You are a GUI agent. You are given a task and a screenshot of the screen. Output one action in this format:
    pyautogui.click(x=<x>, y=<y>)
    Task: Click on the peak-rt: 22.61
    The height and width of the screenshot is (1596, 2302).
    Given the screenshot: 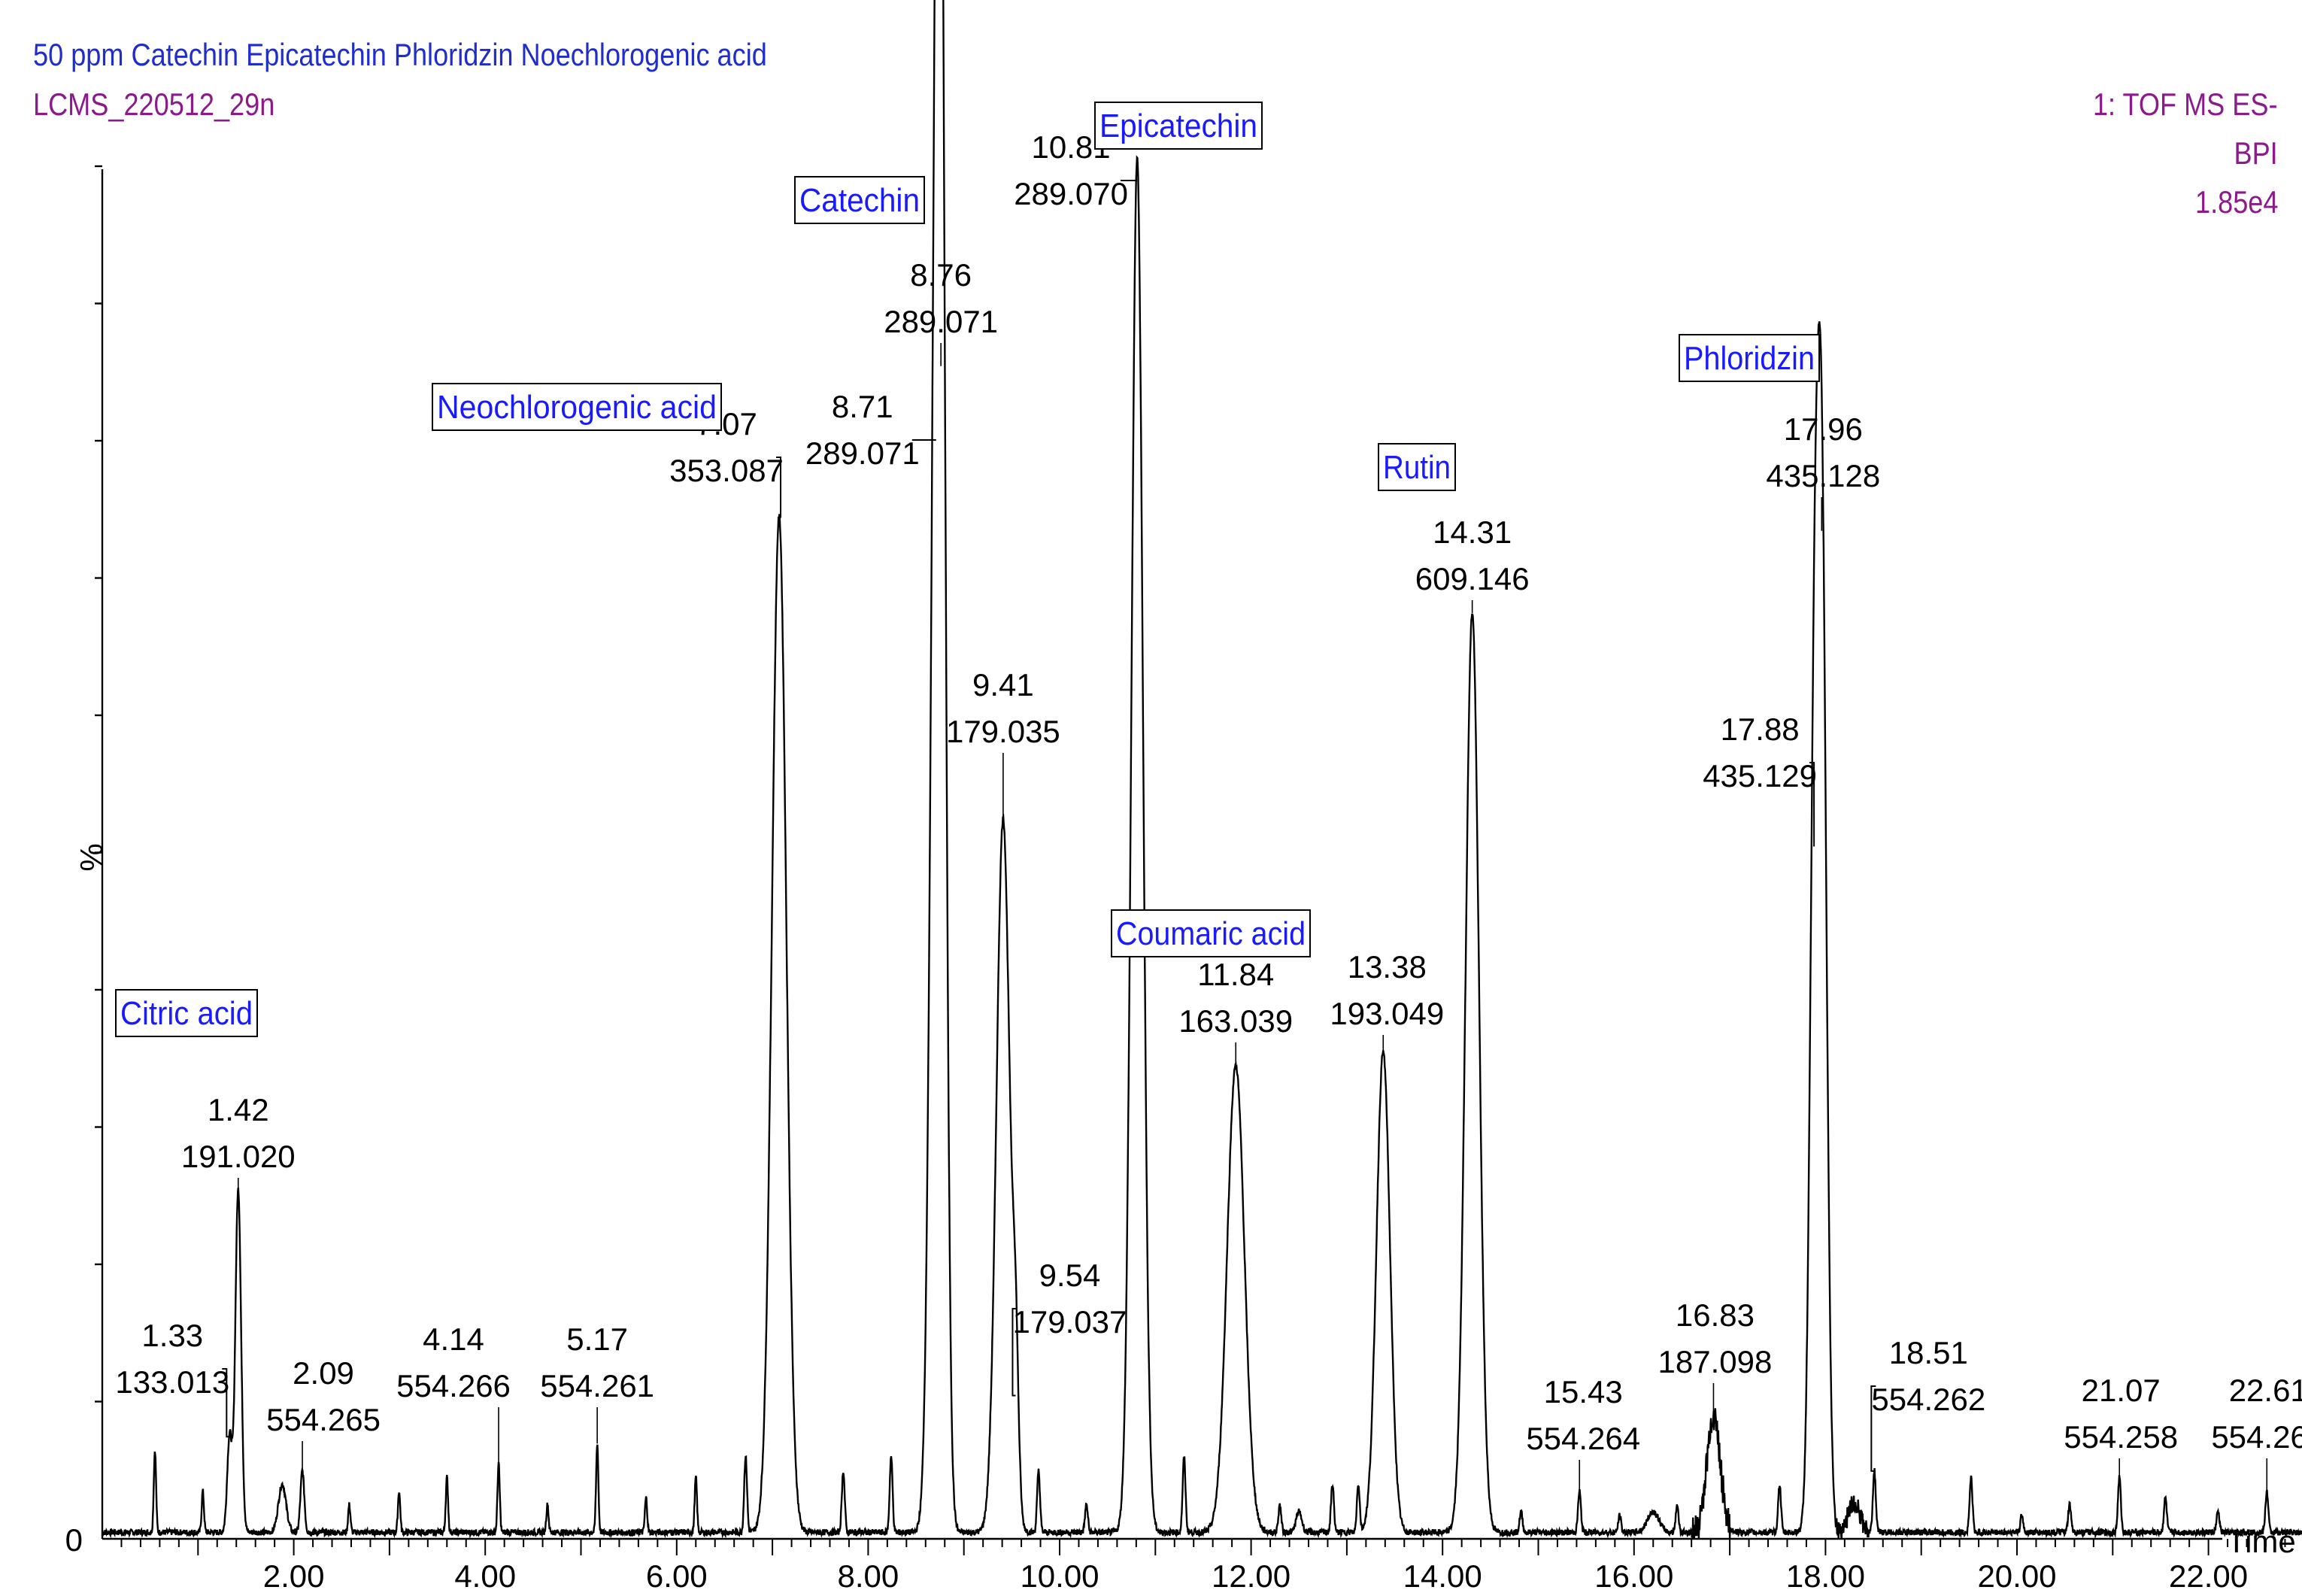 What is the action you would take?
    pyautogui.click(x=2265, y=1390)
    